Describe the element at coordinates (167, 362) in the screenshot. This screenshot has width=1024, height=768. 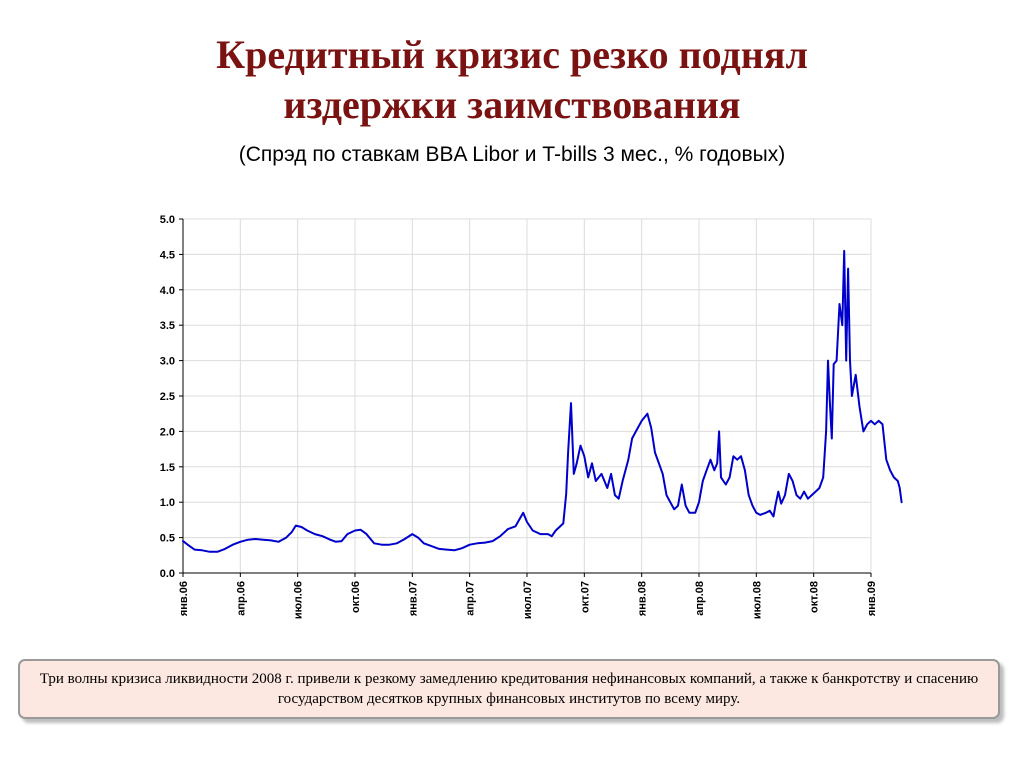
I see `y-tick-label: 3.0` at that location.